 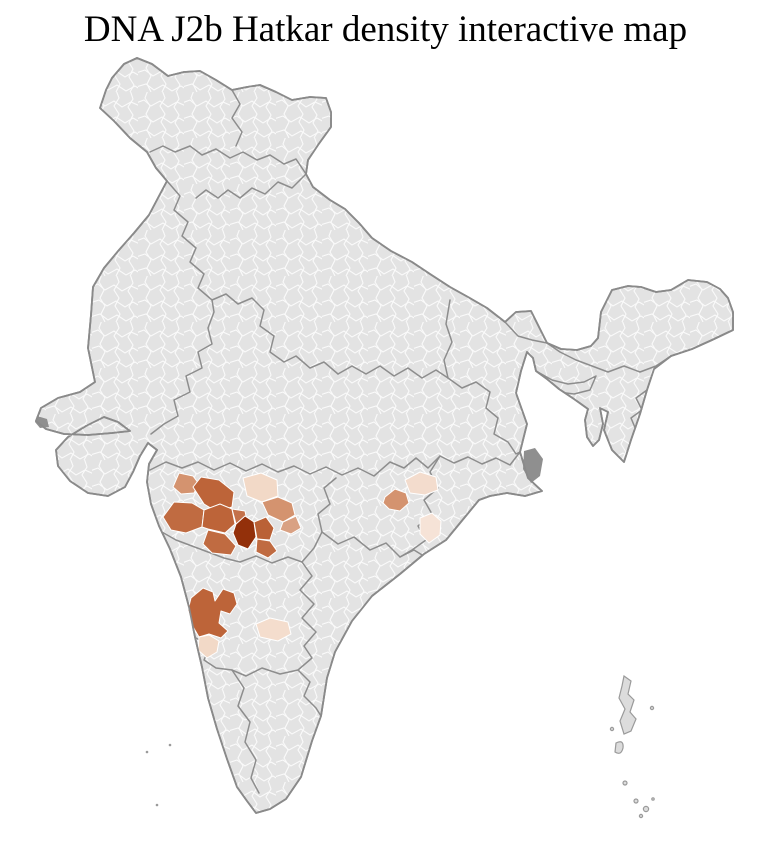 I want to click on andaman-nicobar-islands, so click(x=632, y=746).